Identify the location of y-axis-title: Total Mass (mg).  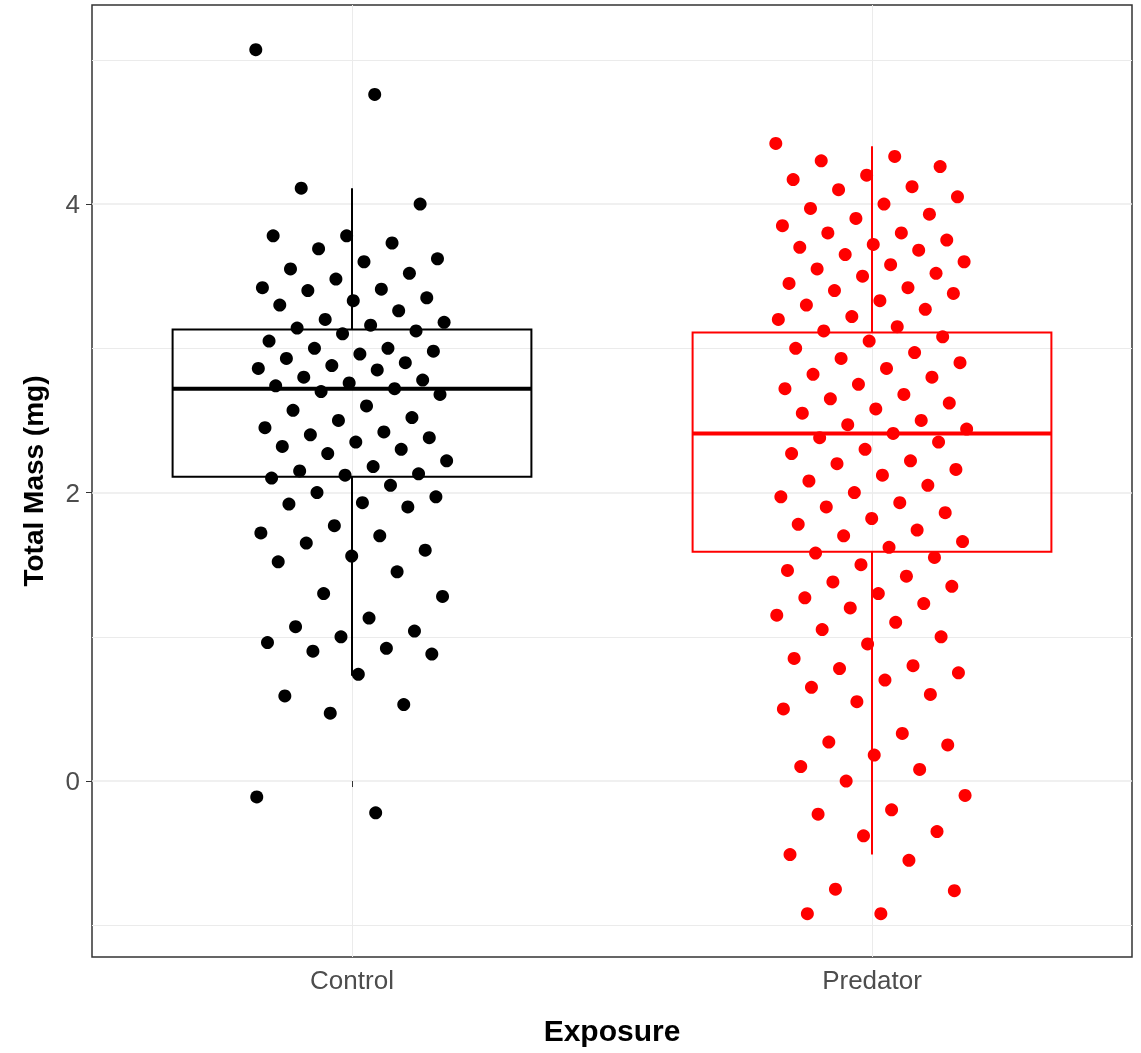
(33, 481).